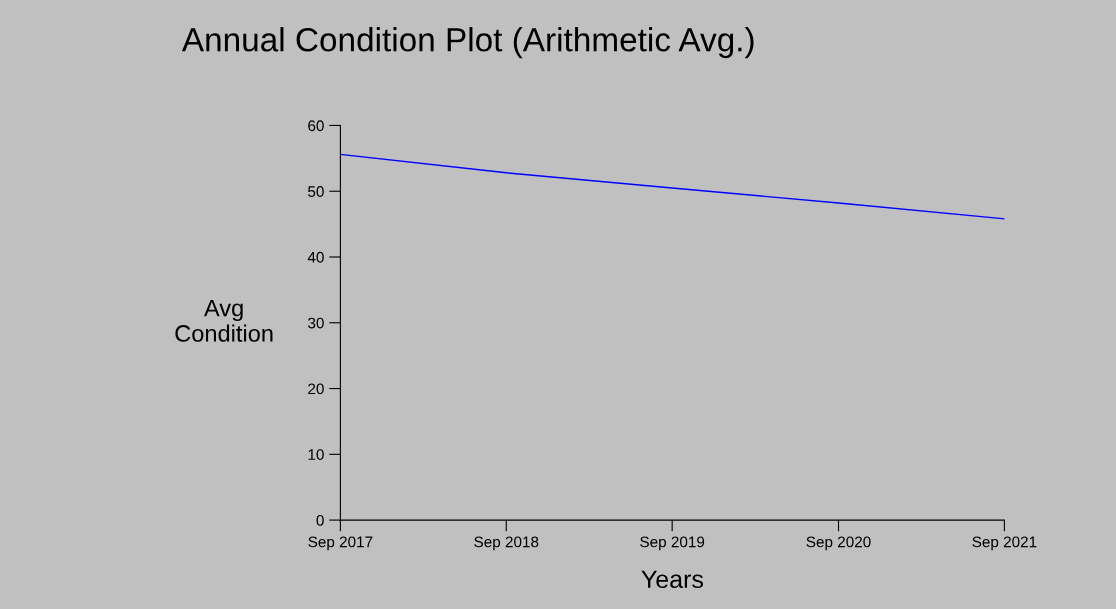  I want to click on x-tick-label: Sep 2017, so click(340, 543).